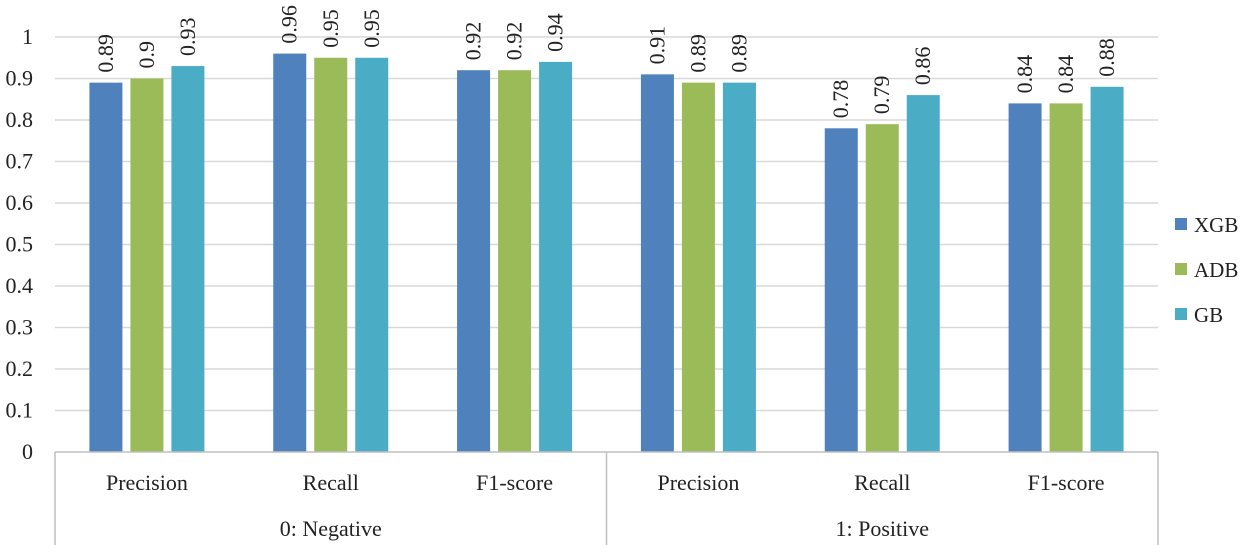 This screenshot has width=1250, height=545. What do you see at coordinates (1216, 270) in the screenshot?
I see `legend-label: ADB` at bounding box center [1216, 270].